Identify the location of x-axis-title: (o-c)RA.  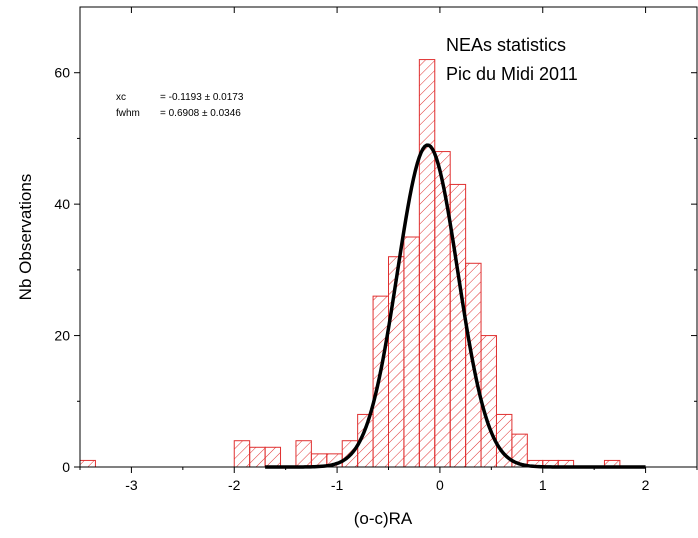
(383, 518).